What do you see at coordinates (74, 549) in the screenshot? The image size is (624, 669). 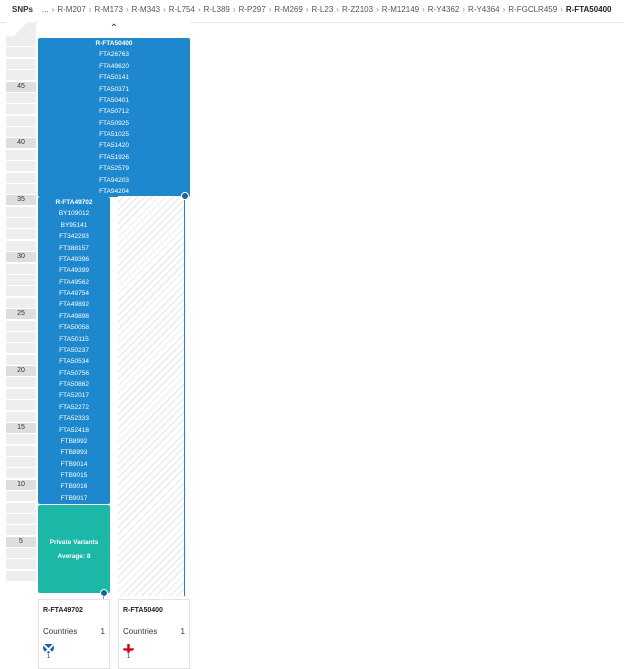 I see `private-variants-block: Private Variants Average: 8` at bounding box center [74, 549].